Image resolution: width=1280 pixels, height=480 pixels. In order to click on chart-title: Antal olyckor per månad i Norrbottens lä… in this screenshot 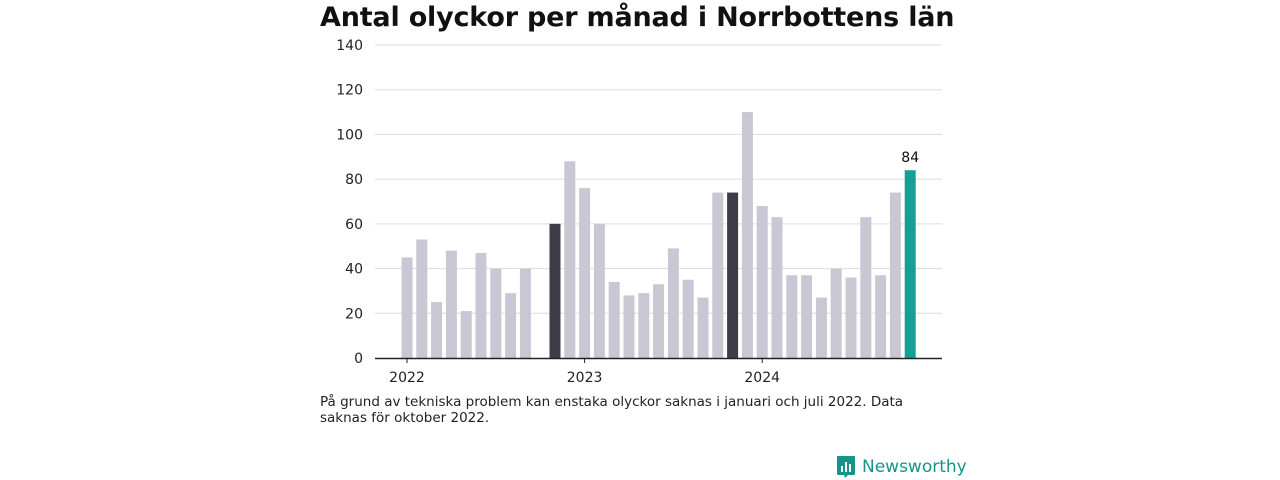, I will do `click(637, 17)`.